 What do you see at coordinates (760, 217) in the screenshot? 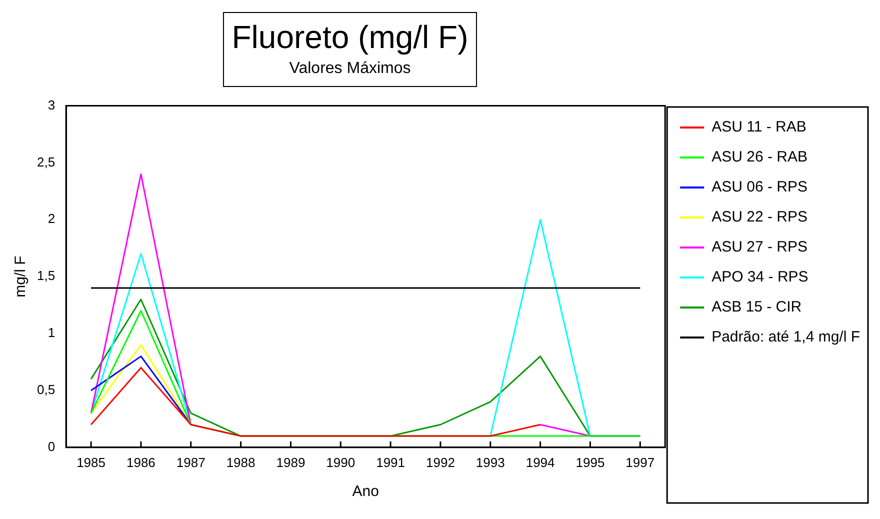
I see `legend-label: ASU 22 - RPS` at bounding box center [760, 217].